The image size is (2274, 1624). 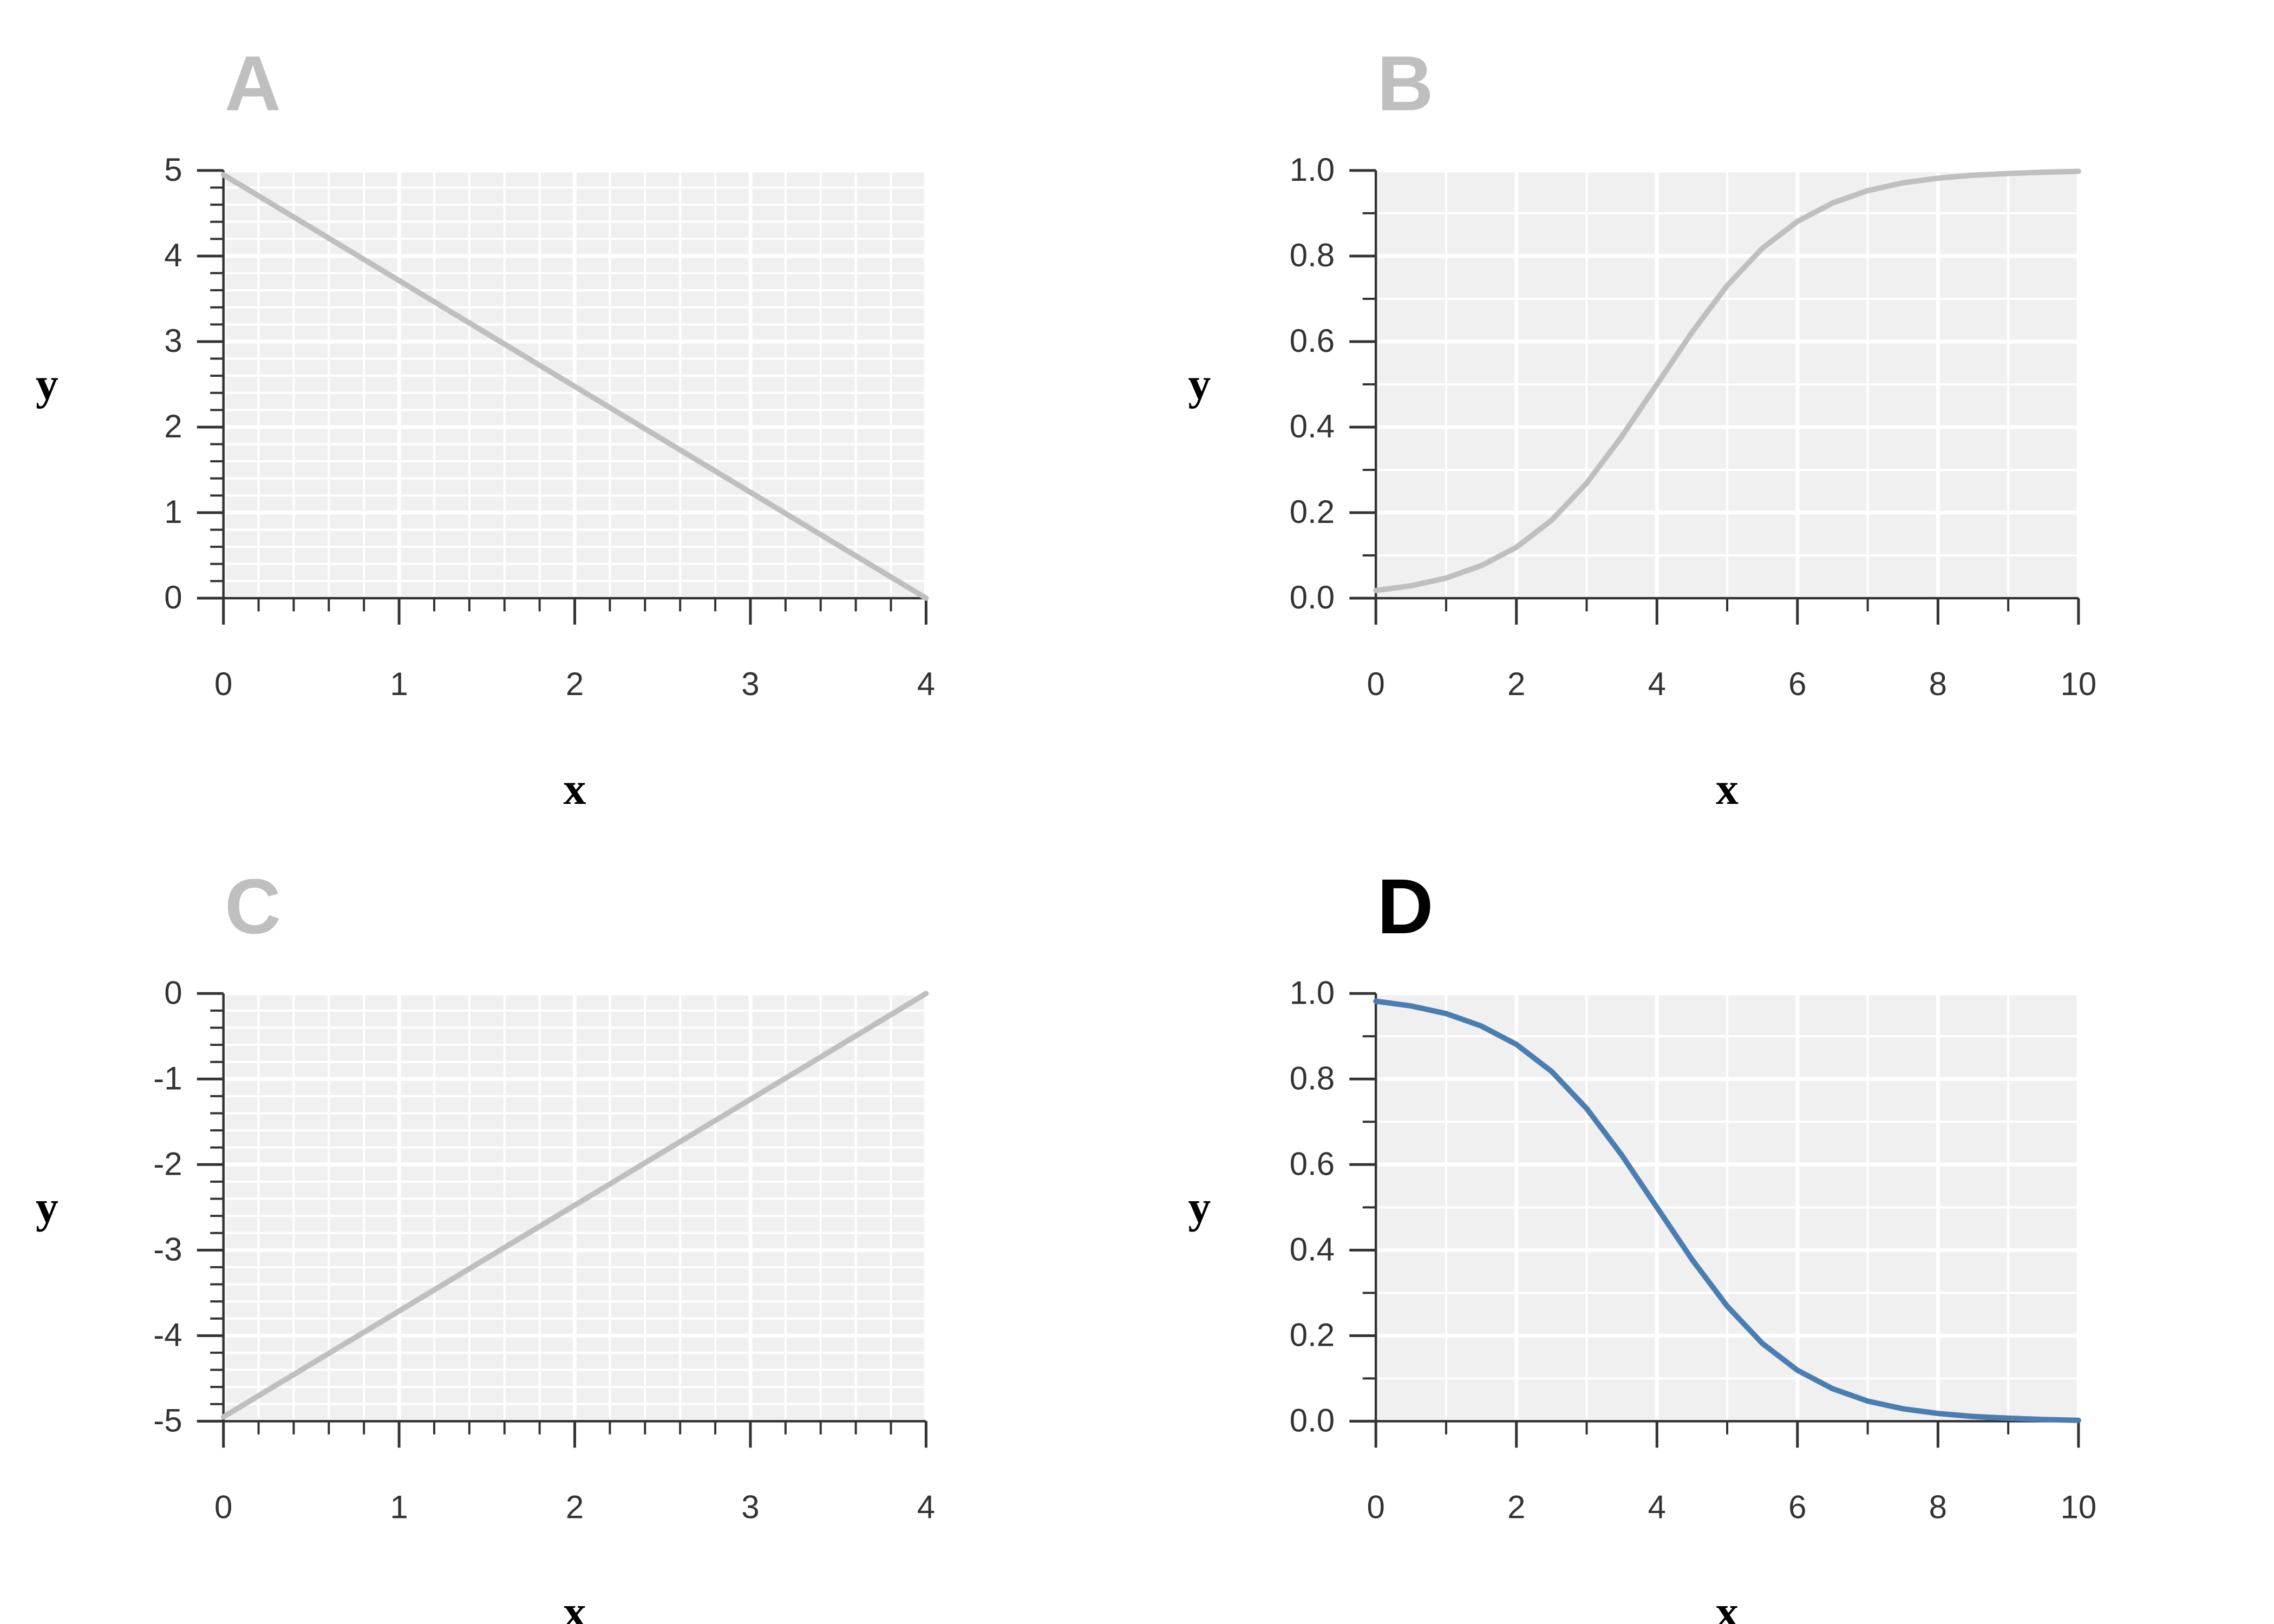 What do you see at coordinates (168, 1163) in the screenshot?
I see `y-tick-label: -2` at bounding box center [168, 1163].